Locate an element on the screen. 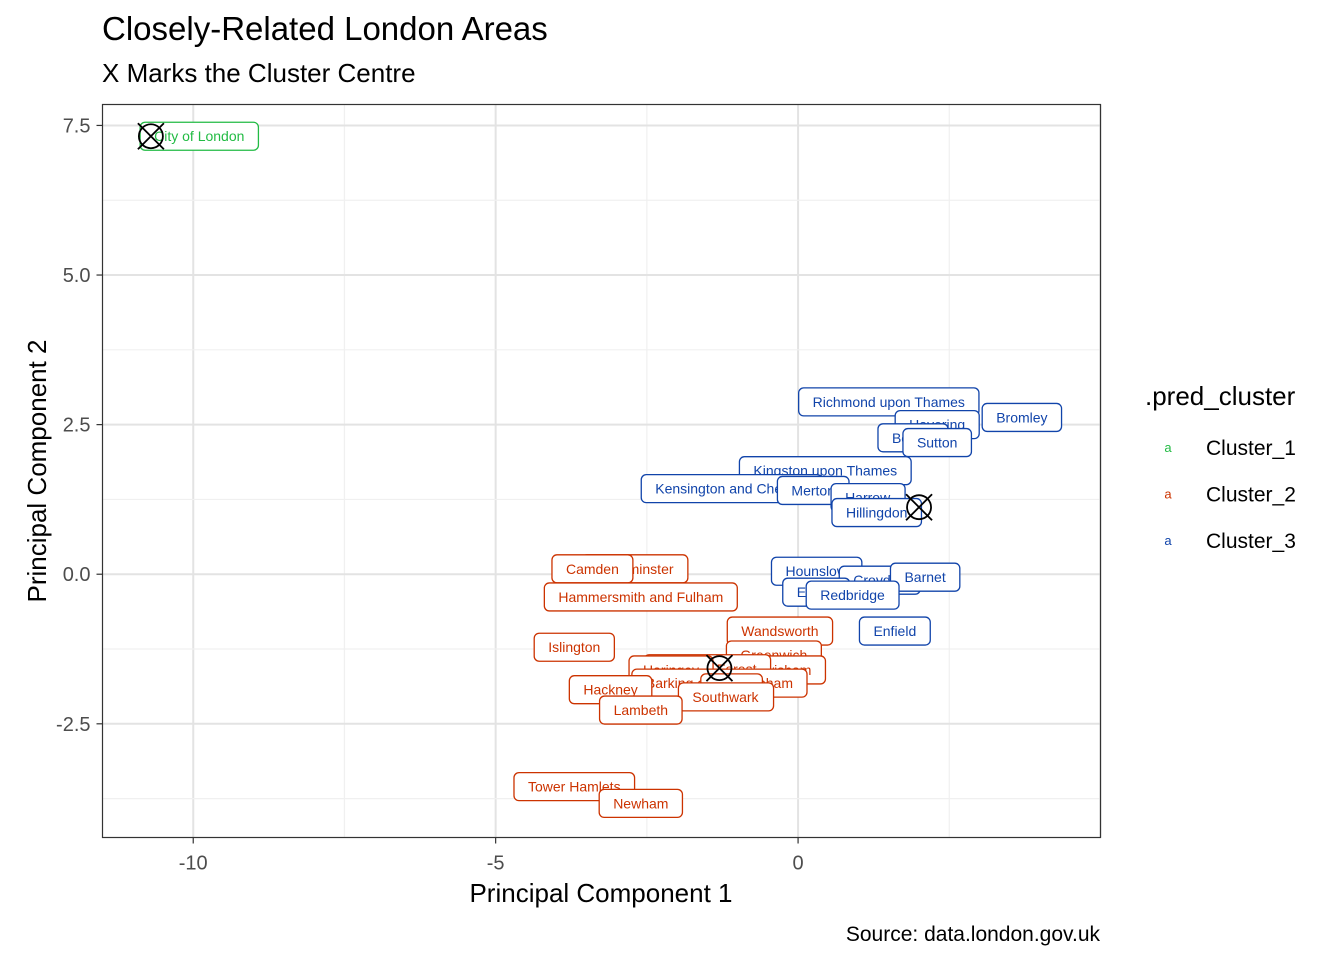  point-label: City of London is located at coordinates (199, 136).